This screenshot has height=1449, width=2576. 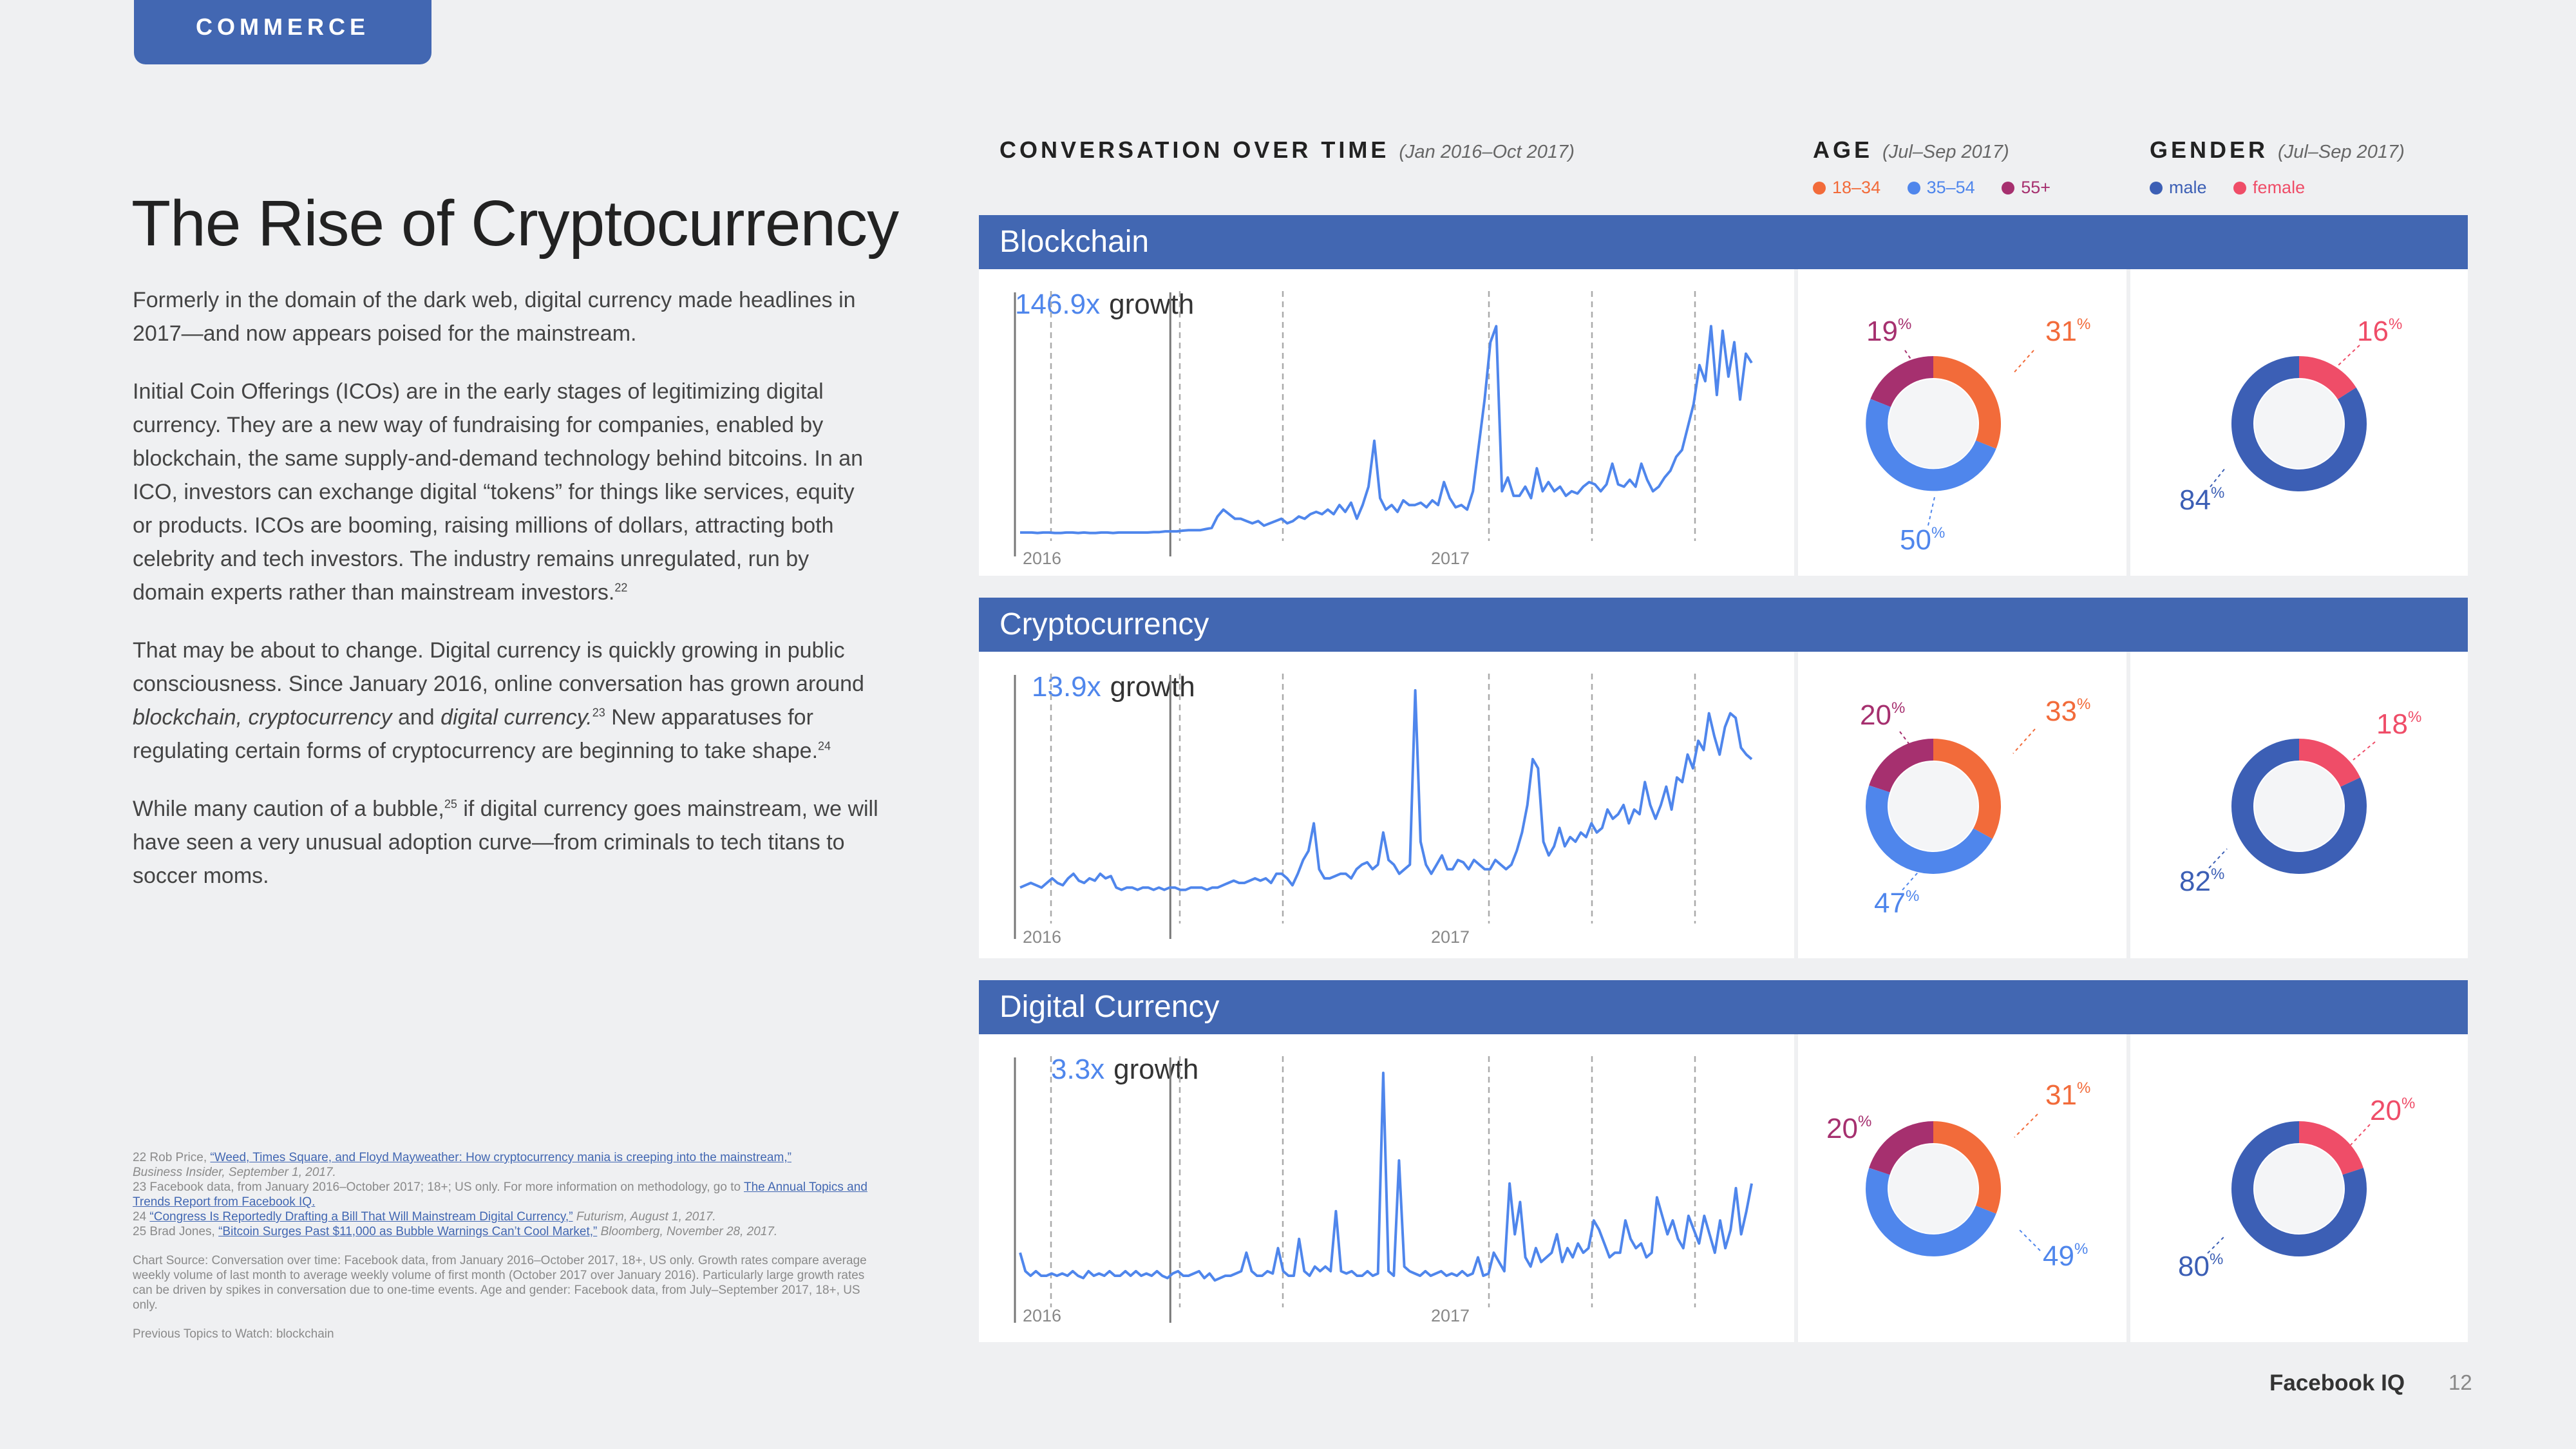 I want to click on age-pct-35-54: 47%, so click(x=1897, y=903).